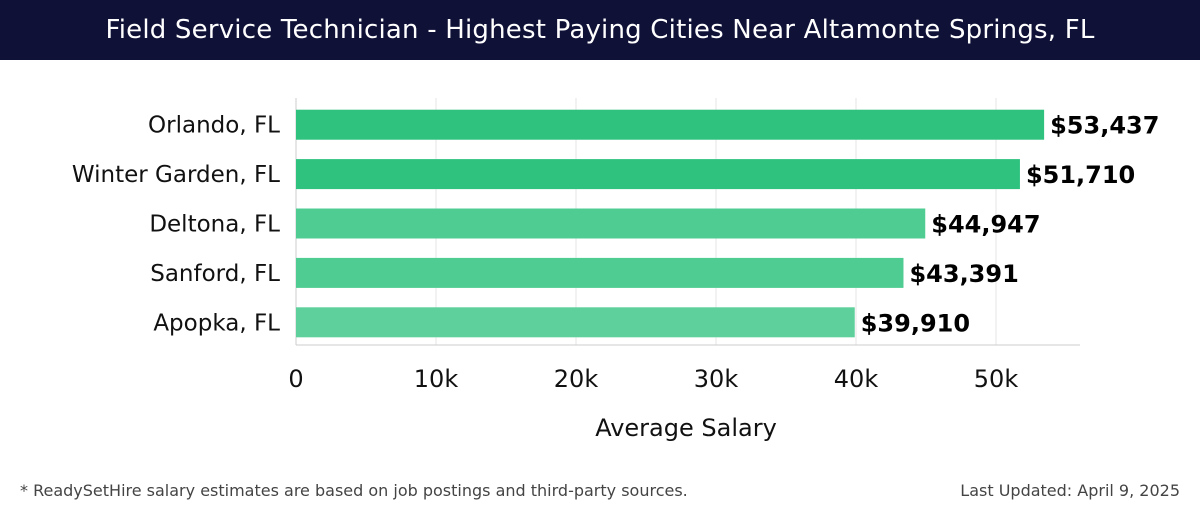 This screenshot has width=1200, height=520. I want to click on last-updated: Last Updated: April 9, 2025, so click(1070, 490).